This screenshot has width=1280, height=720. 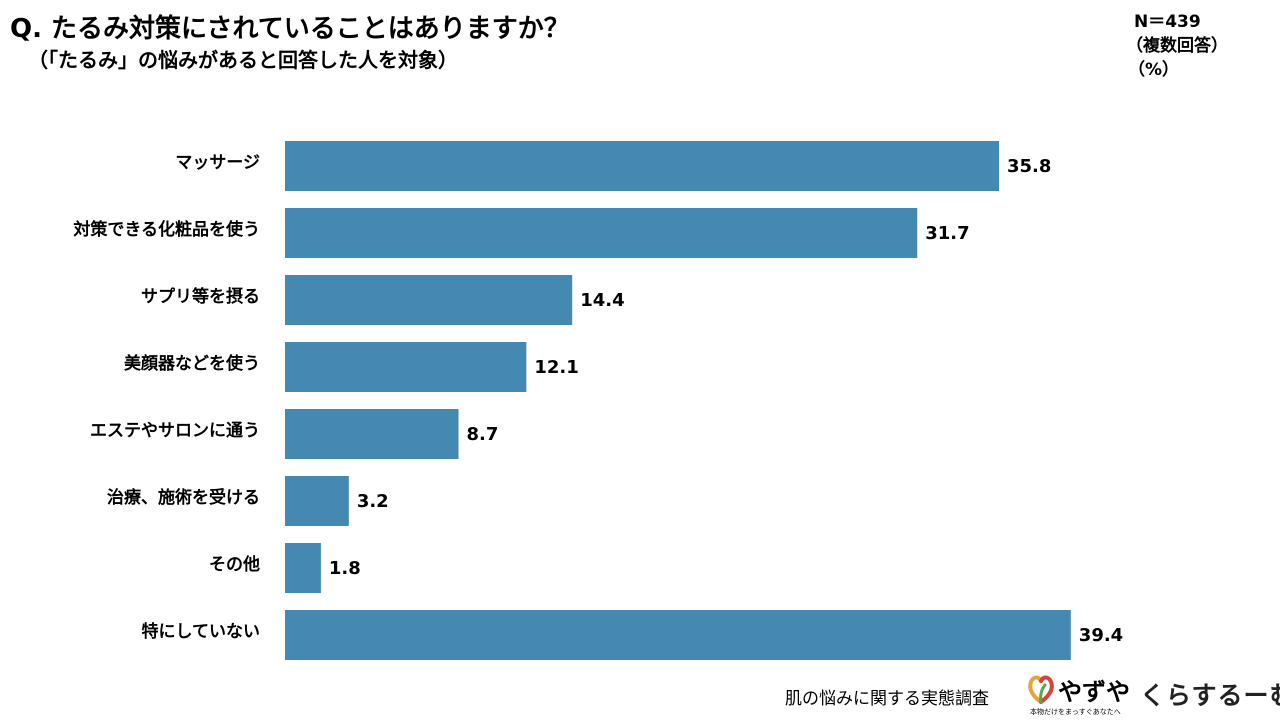 I want to click on value-label: 3.2, so click(x=373, y=501).